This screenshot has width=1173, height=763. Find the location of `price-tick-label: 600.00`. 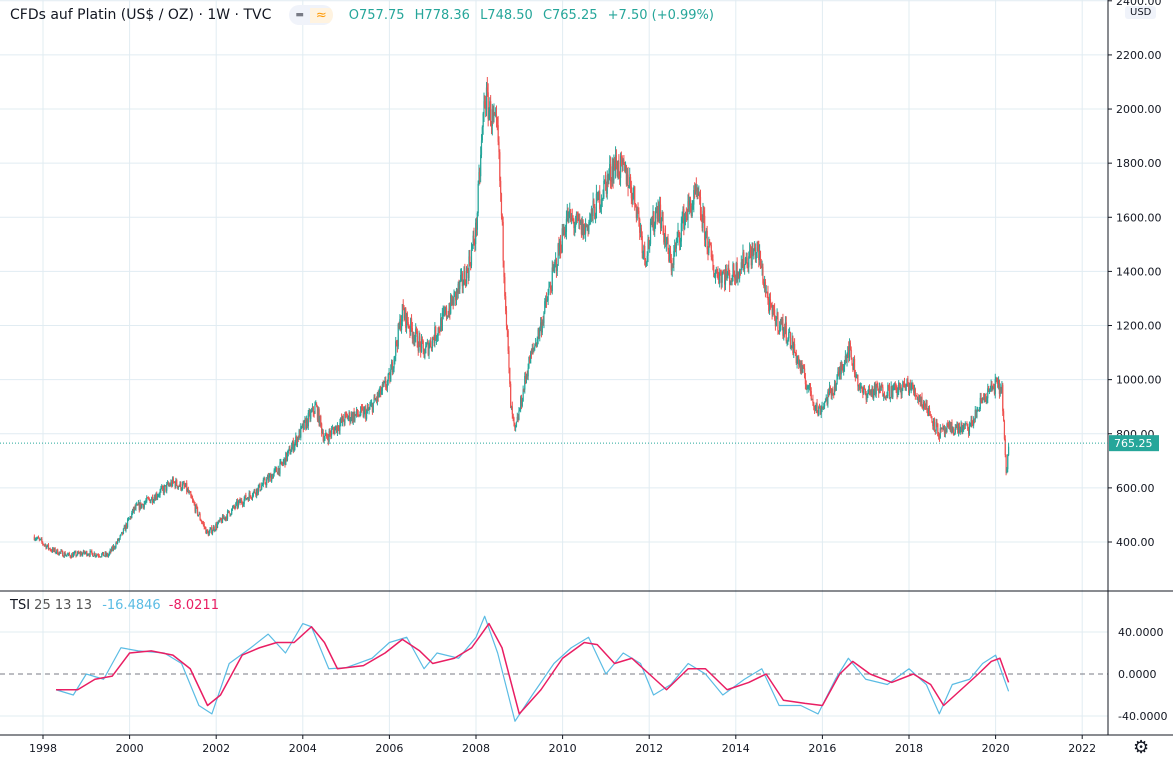

price-tick-label: 600.00 is located at coordinates (1135, 488).